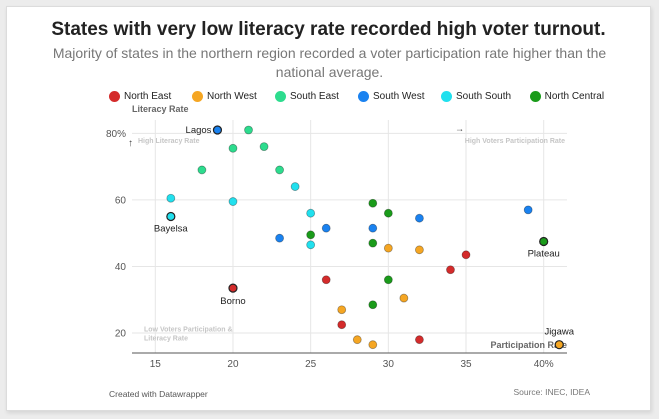 The width and height of the screenshot is (659, 419). Describe the element at coordinates (528, 345) in the screenshot. I see `x-axis-label: Participation Rate` at that location.